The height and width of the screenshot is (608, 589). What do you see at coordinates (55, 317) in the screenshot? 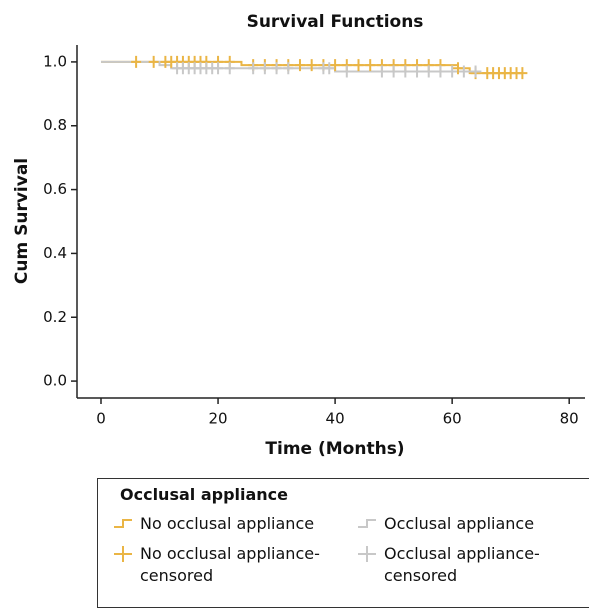
I see `y-tick-label: 0.2` at bounding box center [55, 317].